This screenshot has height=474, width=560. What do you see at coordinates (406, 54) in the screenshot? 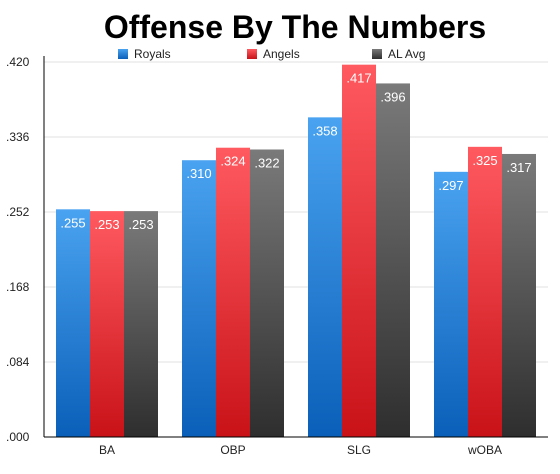
I see `legend-label: AL Avg` at bounding box center [406, 54].